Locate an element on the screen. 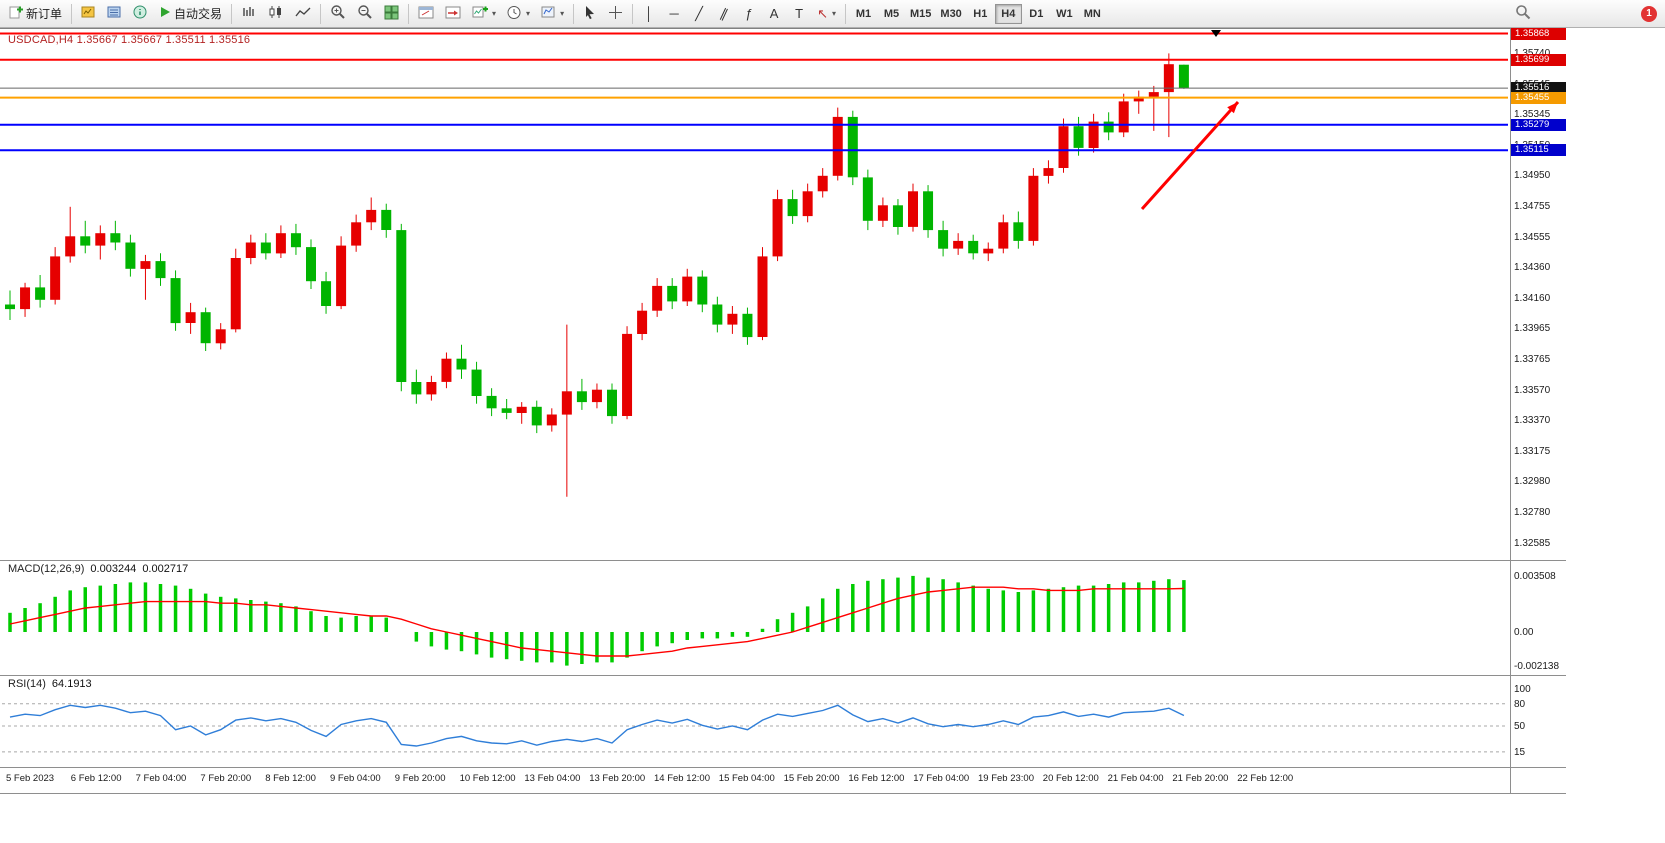 This screenshot has height=843, width=1665. crosshair-icon is located at coordinates (615, 14).